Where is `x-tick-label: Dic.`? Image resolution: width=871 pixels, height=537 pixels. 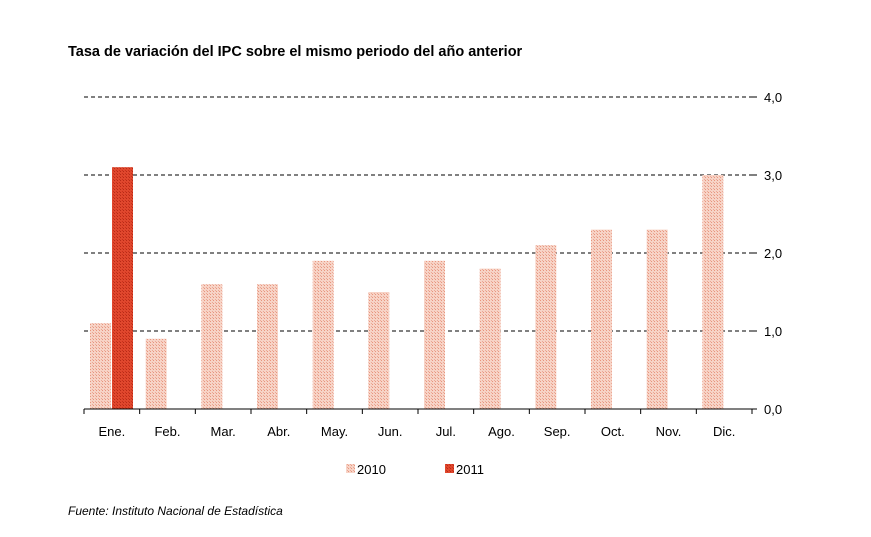 x-tick-label: Dic. is located at coordinates (724, 431).